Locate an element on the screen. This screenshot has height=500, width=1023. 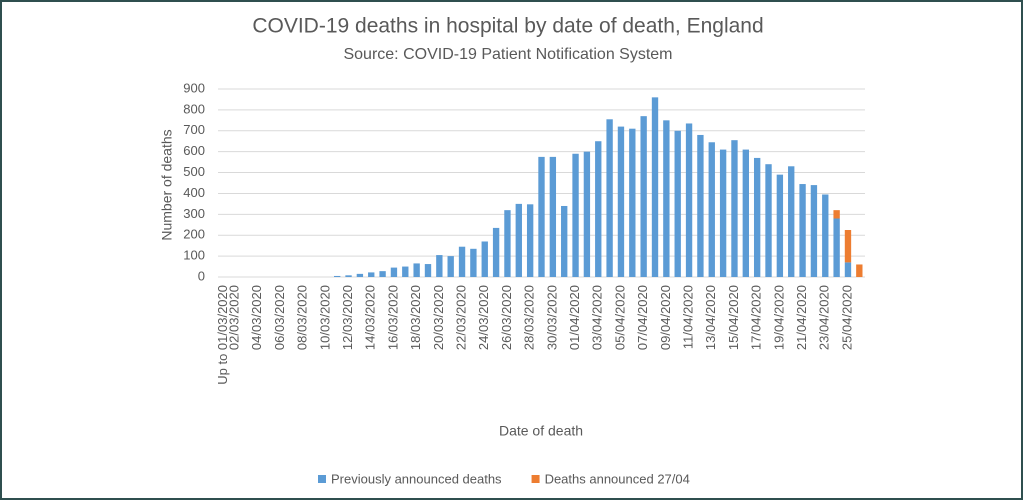
legend-label: Previously announced deaths is located at coordinates (416, 478).